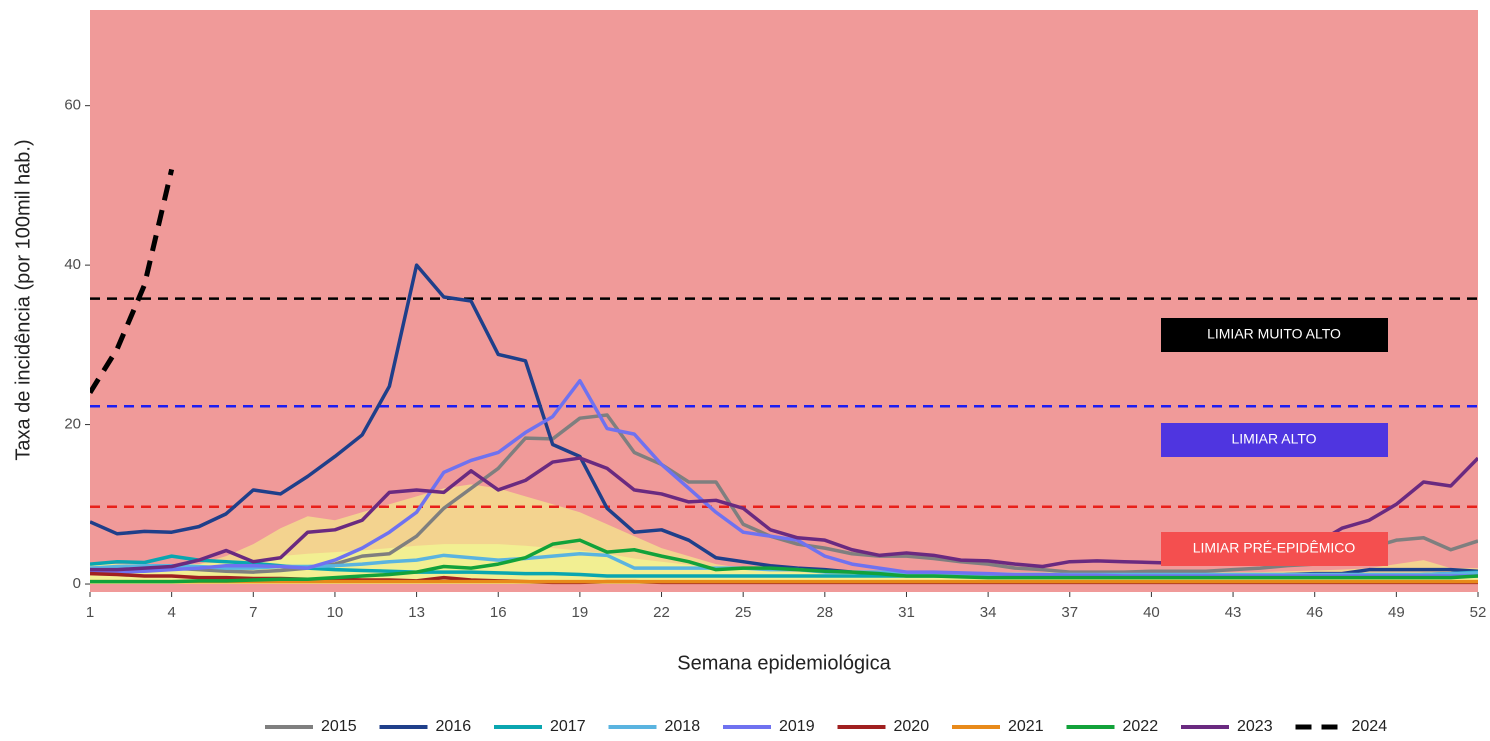  What do you see at coordinates (1069, 612) in the screenshot?
I see `x-tick-label: 37` at bounding box center [1069, 612].